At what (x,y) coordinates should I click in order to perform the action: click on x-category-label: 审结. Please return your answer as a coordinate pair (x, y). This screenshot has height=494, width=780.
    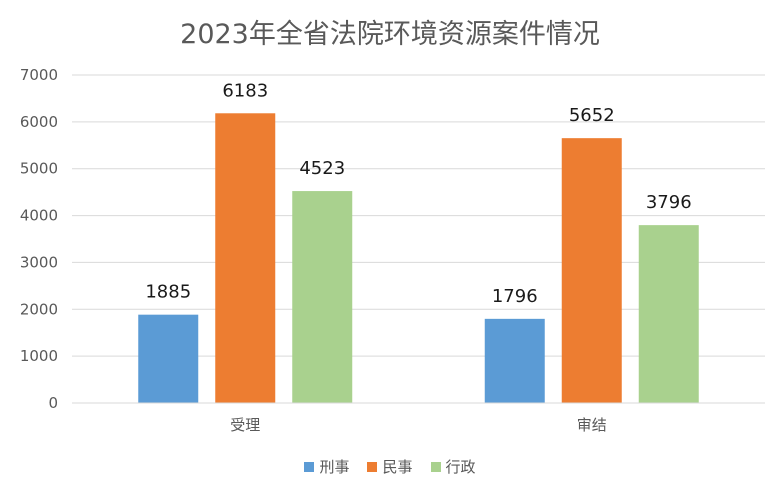
    Looking at the image, I should click on (592, 425).